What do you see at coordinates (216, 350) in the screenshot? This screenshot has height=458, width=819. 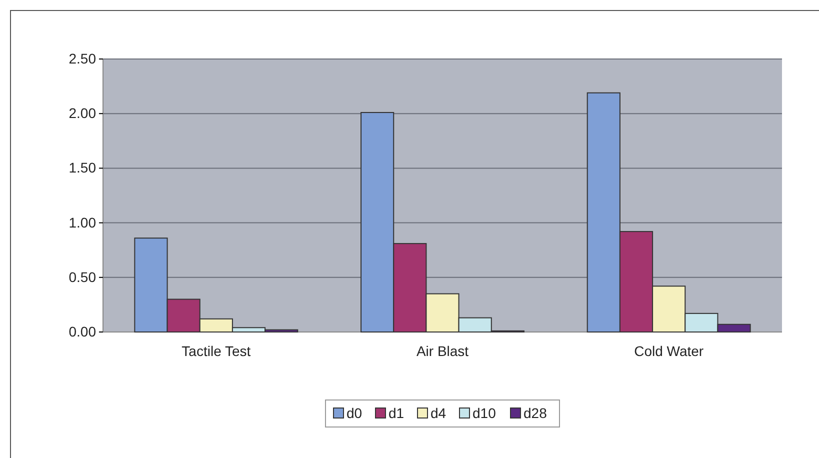 I see `x-tick-label: Tactile Test` at bounding box center [216, 350].